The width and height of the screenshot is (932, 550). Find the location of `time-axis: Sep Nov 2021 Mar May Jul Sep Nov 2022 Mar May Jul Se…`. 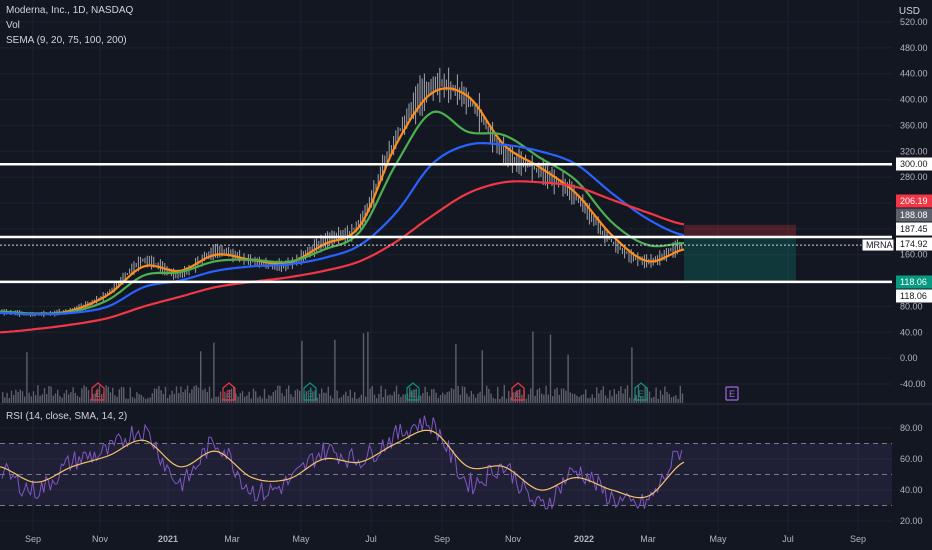

time-axis: Sep Nov 2021 Mar May Jul Sep Nov 2022 Mar May Jul Se… is located at coordinates (445, 539).